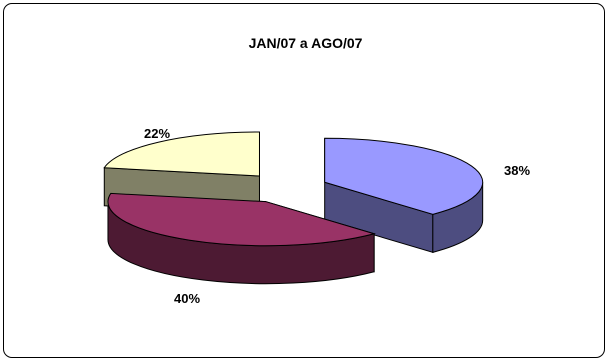 The height and width of the screenshot is (364, 611). I want to click on data-label-22: 22%, so click(157, 133).